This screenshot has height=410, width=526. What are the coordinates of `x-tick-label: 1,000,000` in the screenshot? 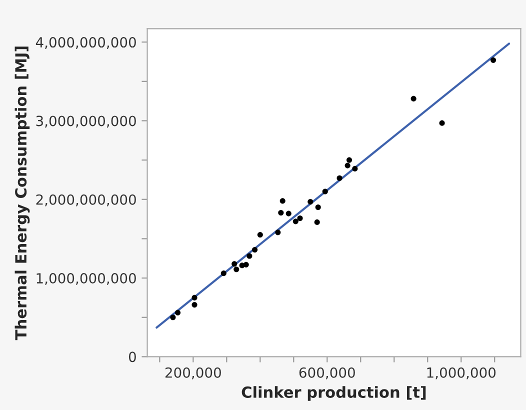 It's located at (461, 373).